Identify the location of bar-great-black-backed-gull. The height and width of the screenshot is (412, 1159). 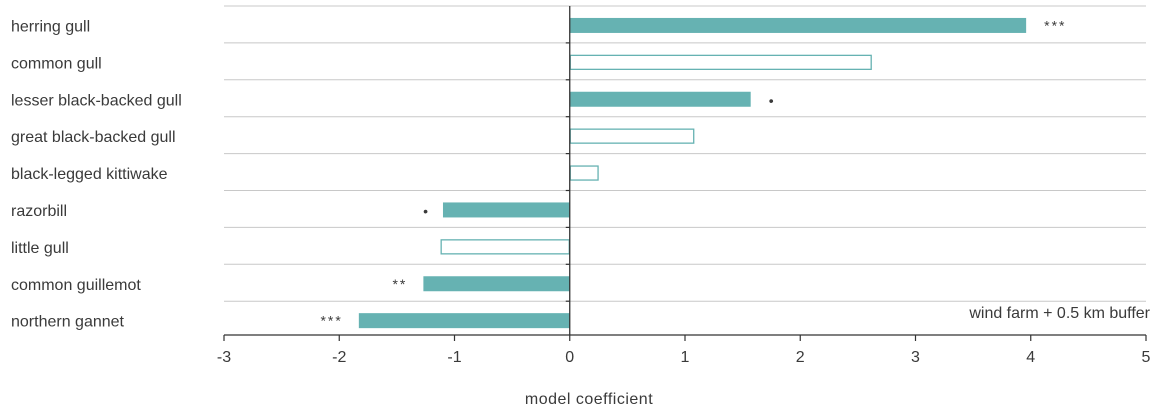
(632, 136).